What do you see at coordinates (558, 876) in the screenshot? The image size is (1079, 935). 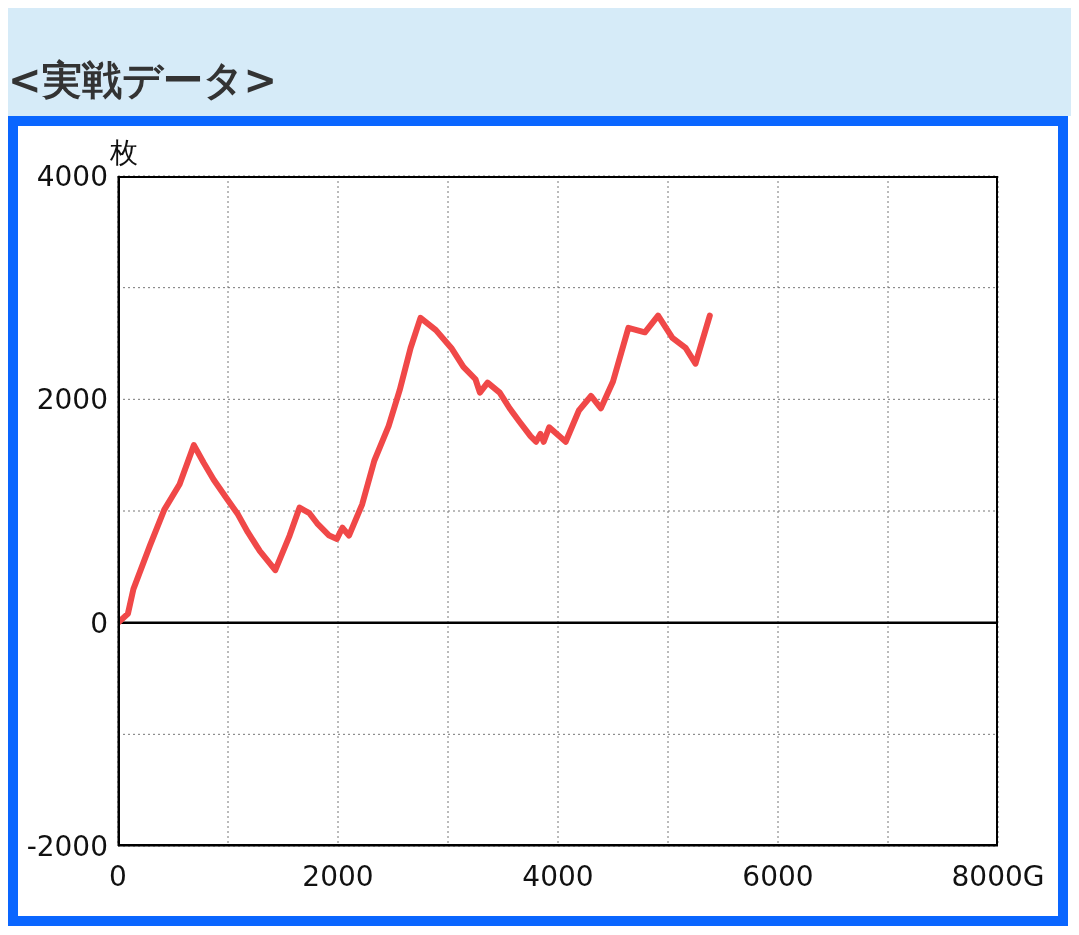 I see `x-tick-label: 4000` at bounding box center [558, 876].